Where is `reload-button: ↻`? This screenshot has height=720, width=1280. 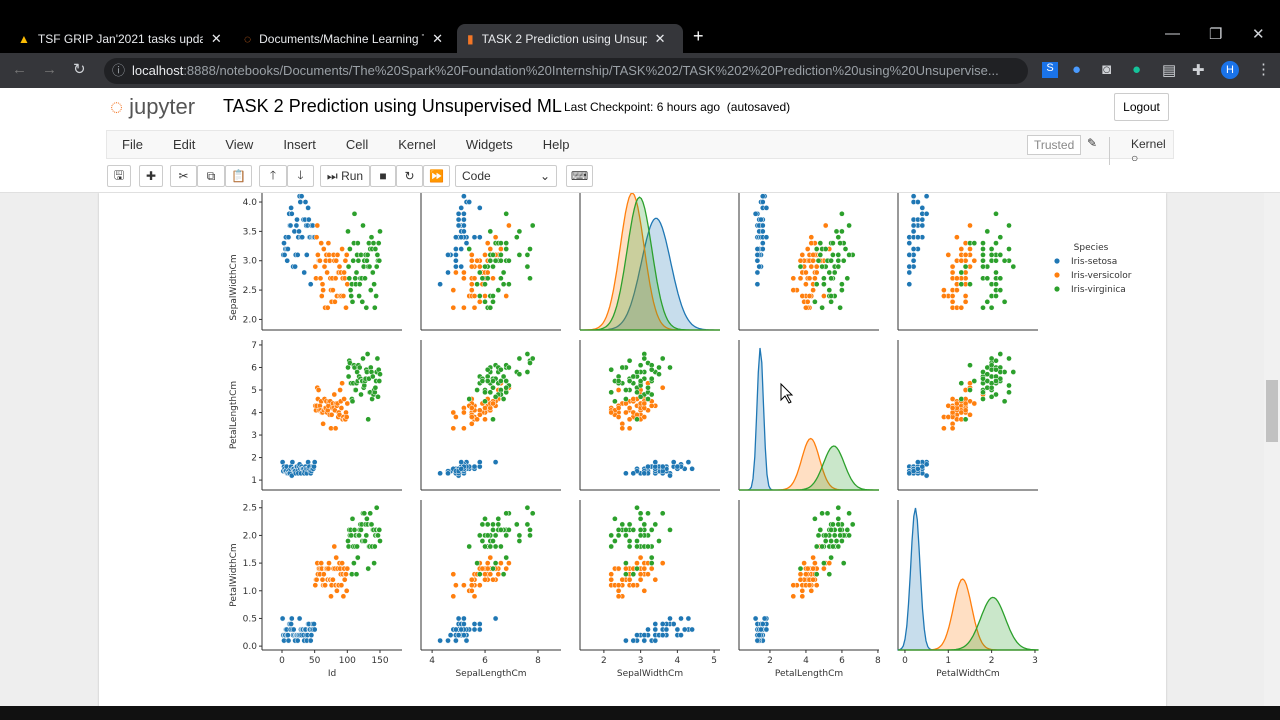
reload-button: ↻ is located at coordinates (79, 69).